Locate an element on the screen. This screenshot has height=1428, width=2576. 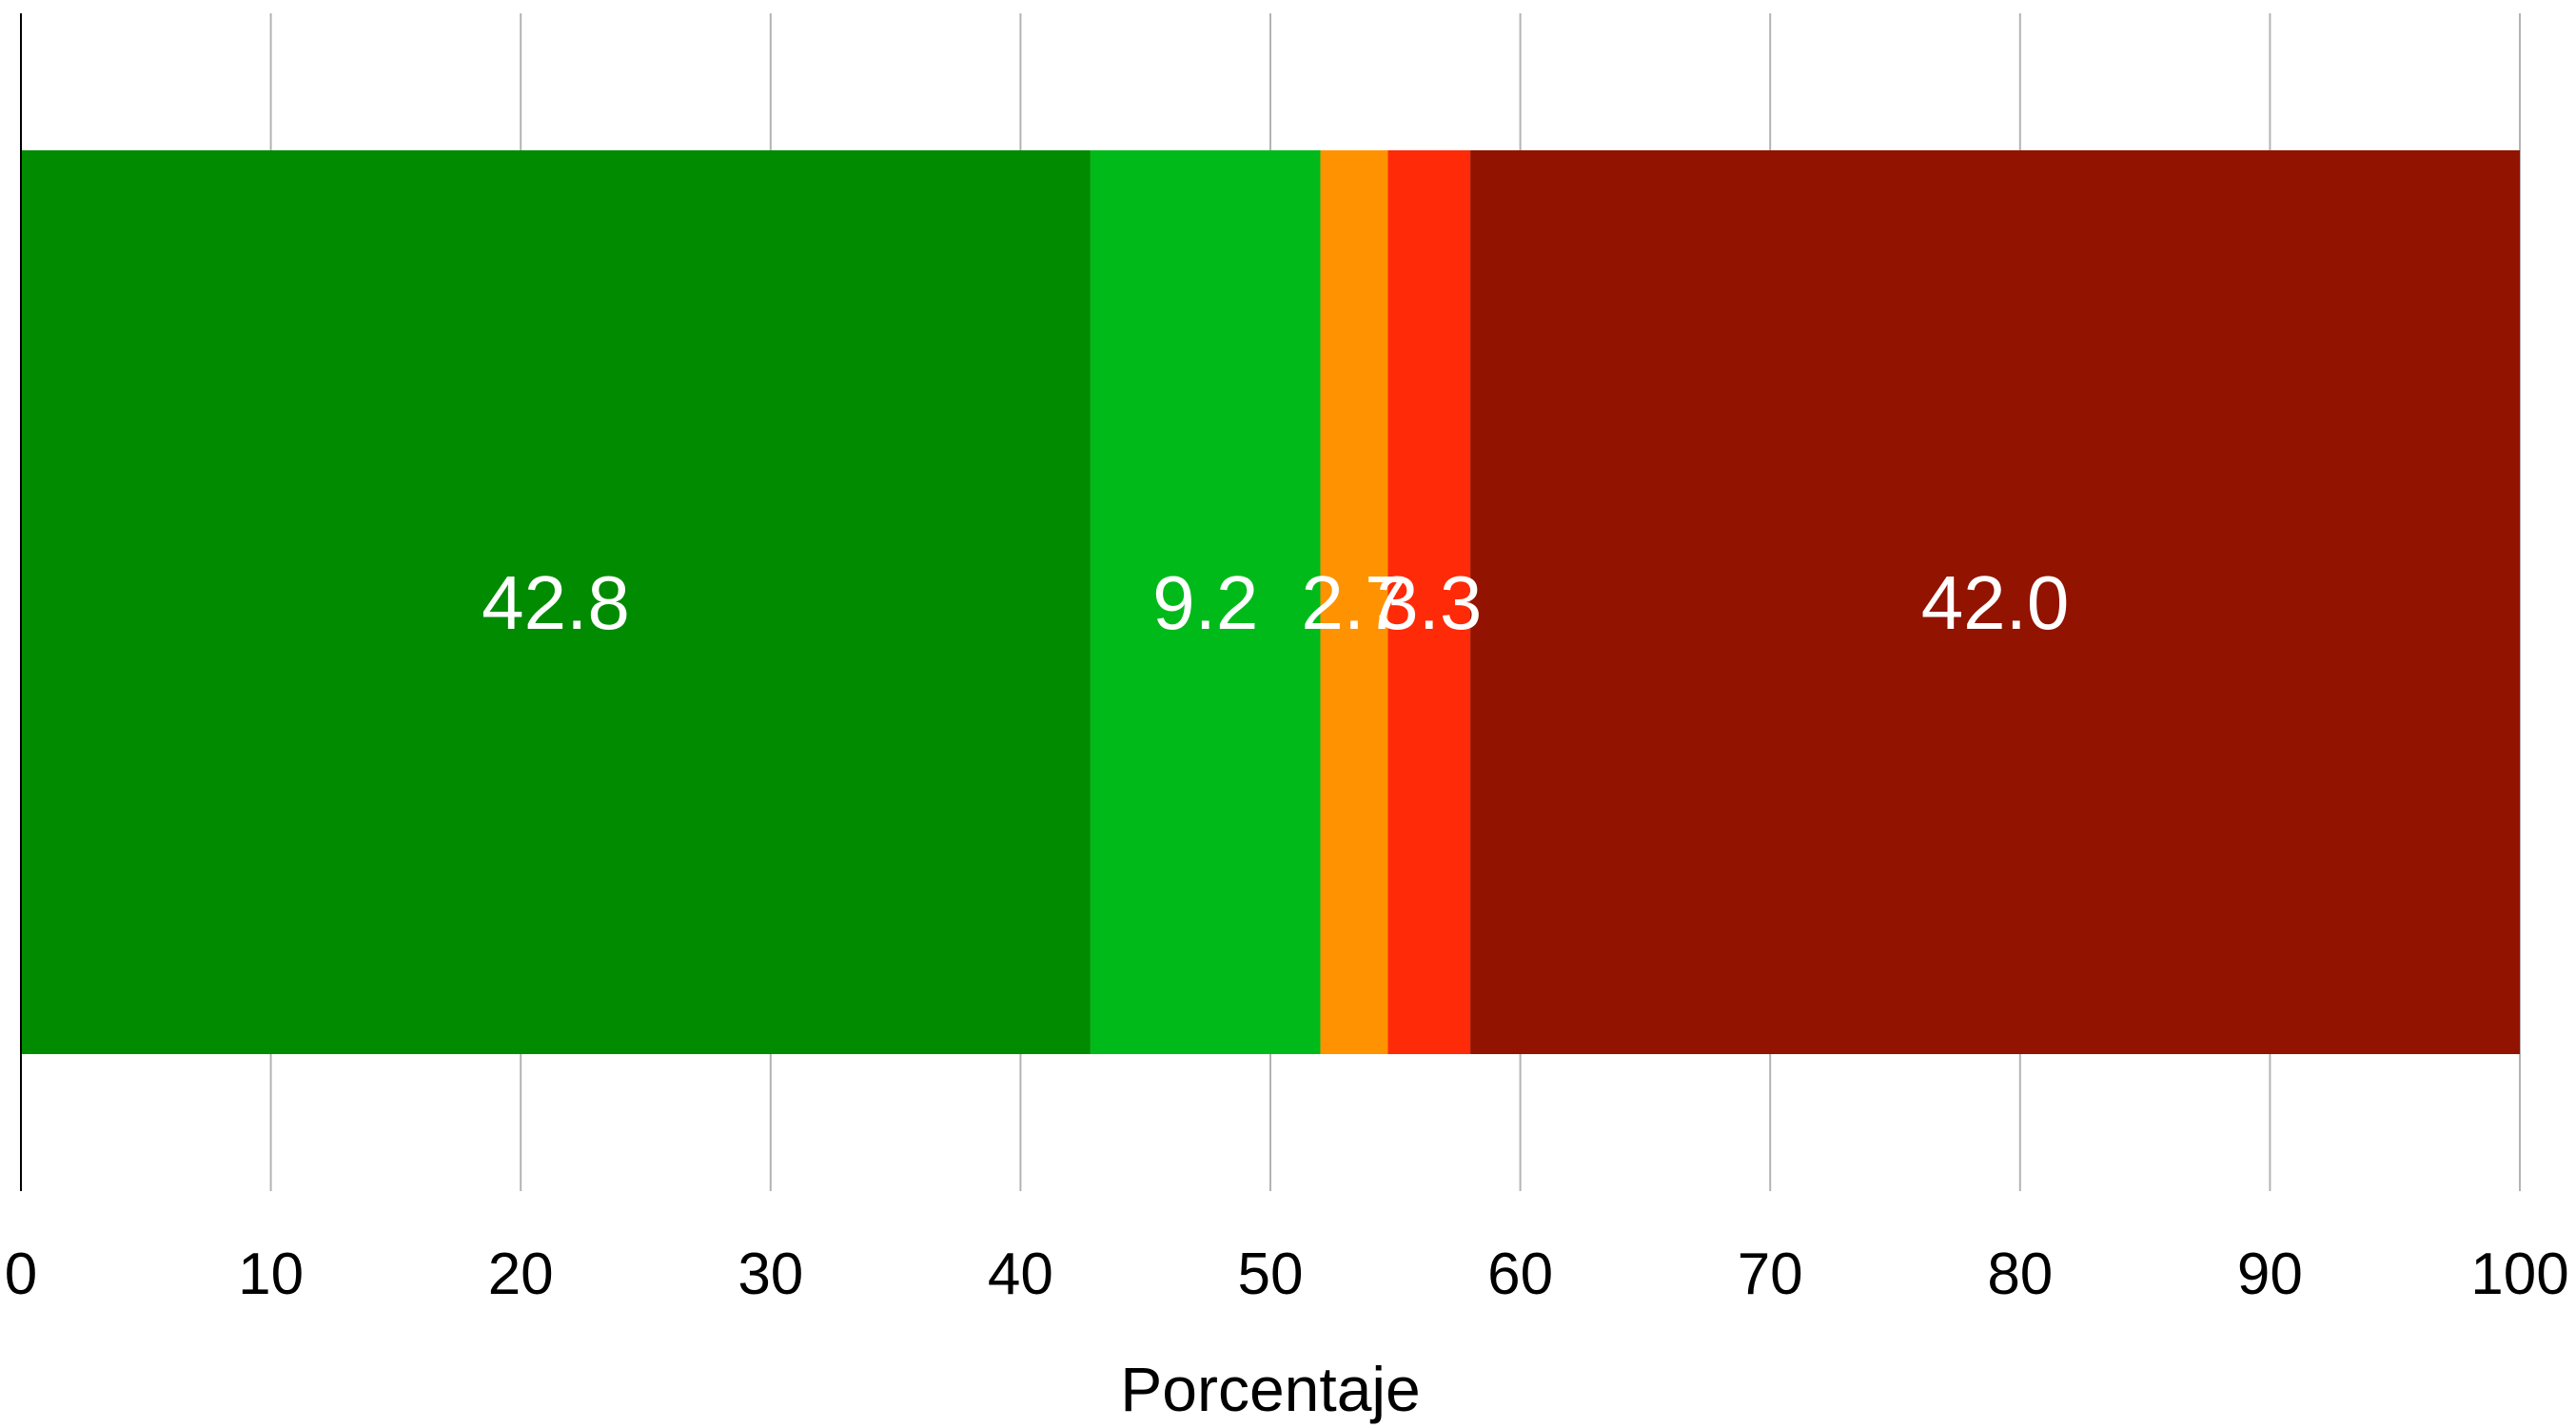
x-tick-label: 10 is located at coordinates (271, 1274).